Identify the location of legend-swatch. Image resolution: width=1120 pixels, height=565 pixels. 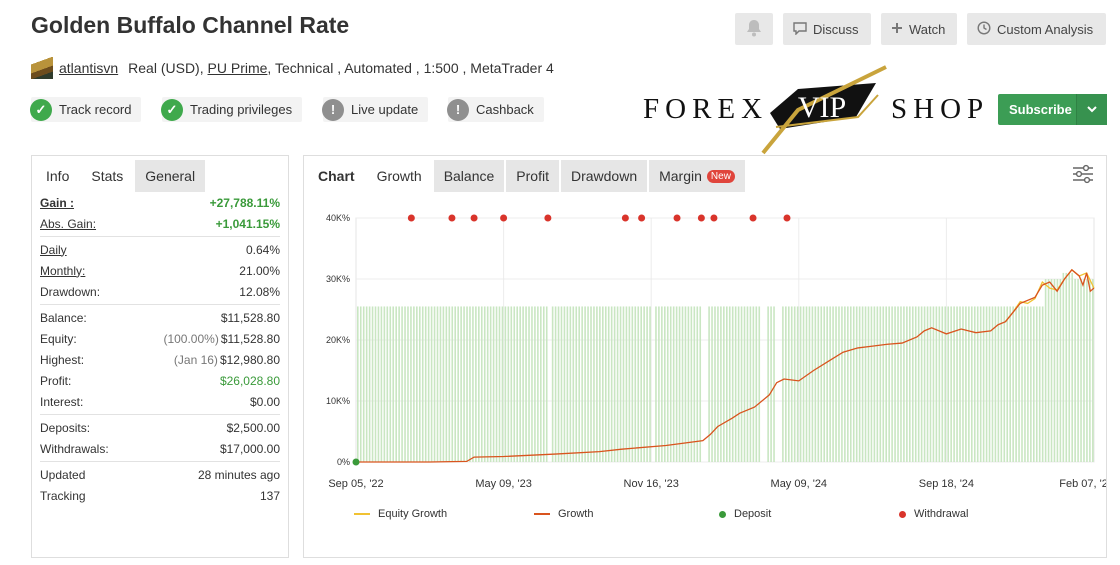
(902, 514).